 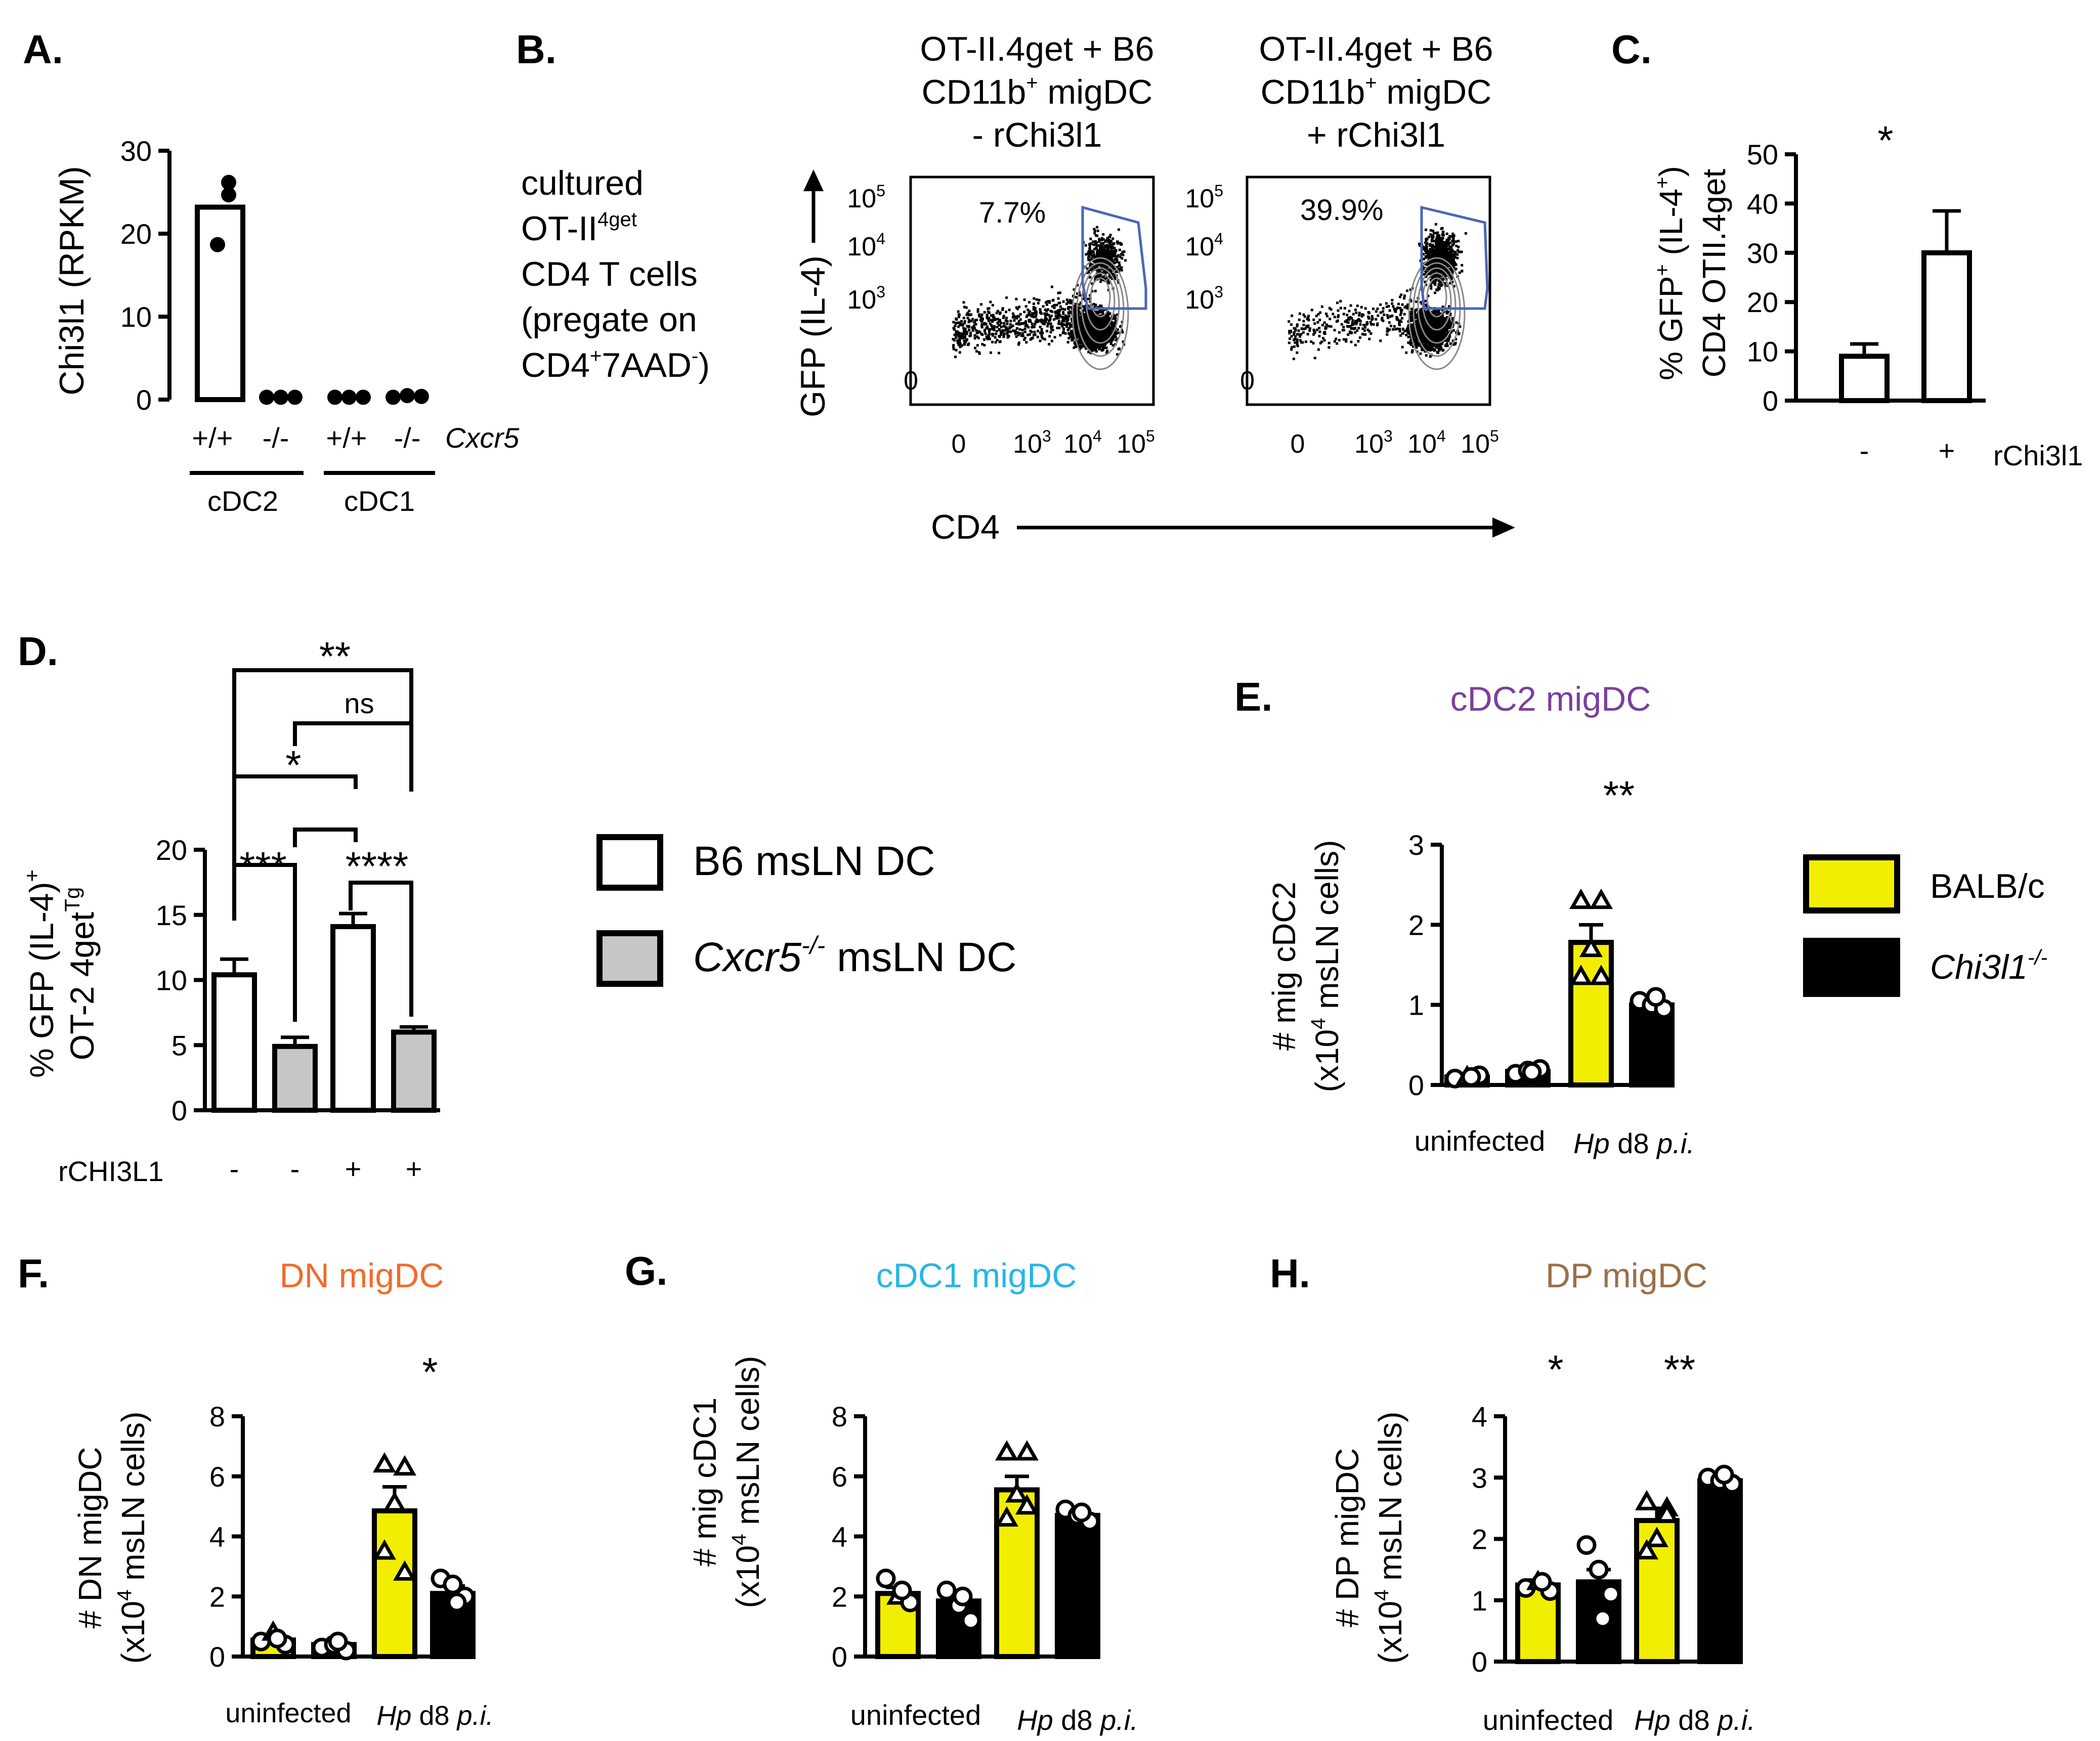 I want to click on panel-d-ytick-label-4: 20, so click(x=171, y=850).